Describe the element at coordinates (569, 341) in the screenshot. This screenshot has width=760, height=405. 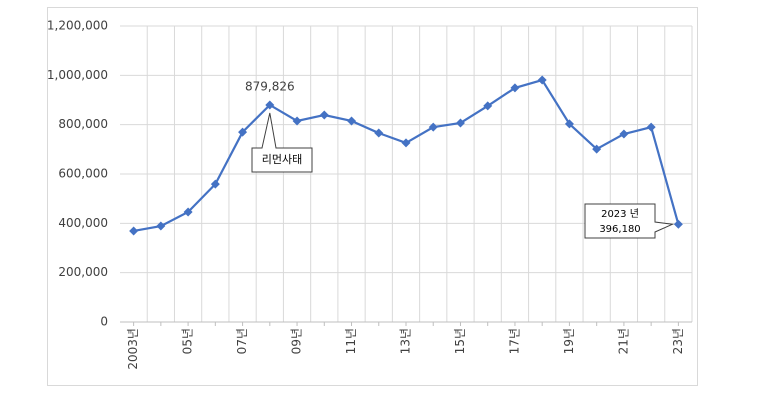
I see `x-tick-label: 19년` at that location.